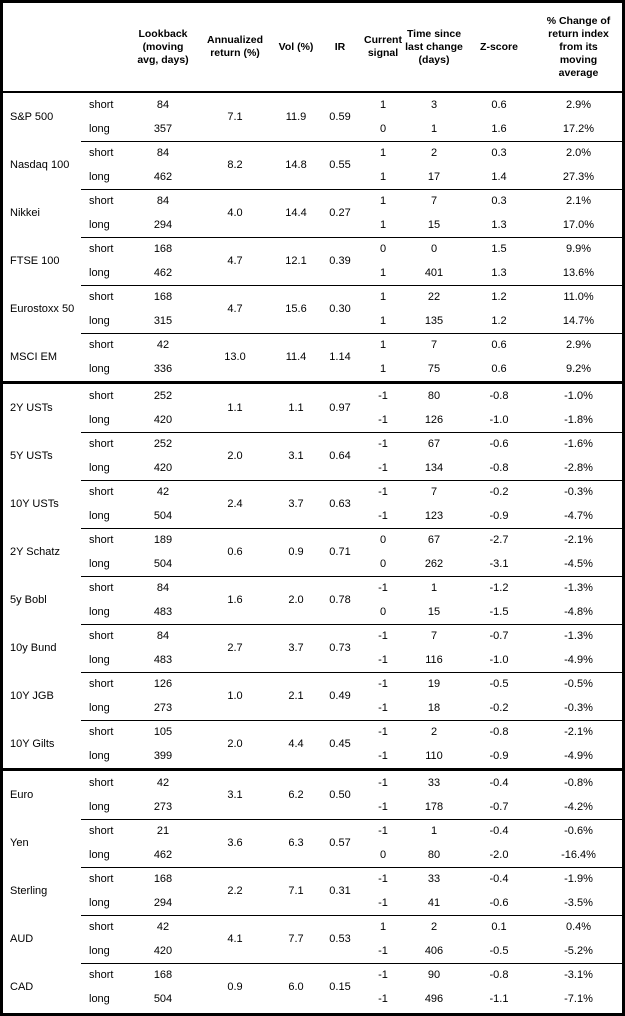 The height and width of the screenshot is (1016, 625). I want to click on pct-change-long-cell: -3.5%, so click(578, 903).